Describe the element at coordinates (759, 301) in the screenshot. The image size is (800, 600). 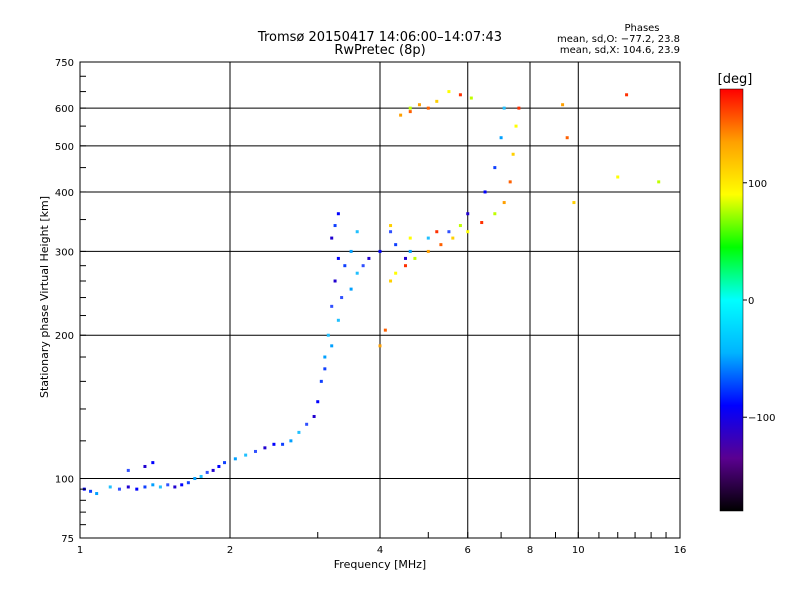
I see `colorbar-ticks: 100 0 −100` at that location.